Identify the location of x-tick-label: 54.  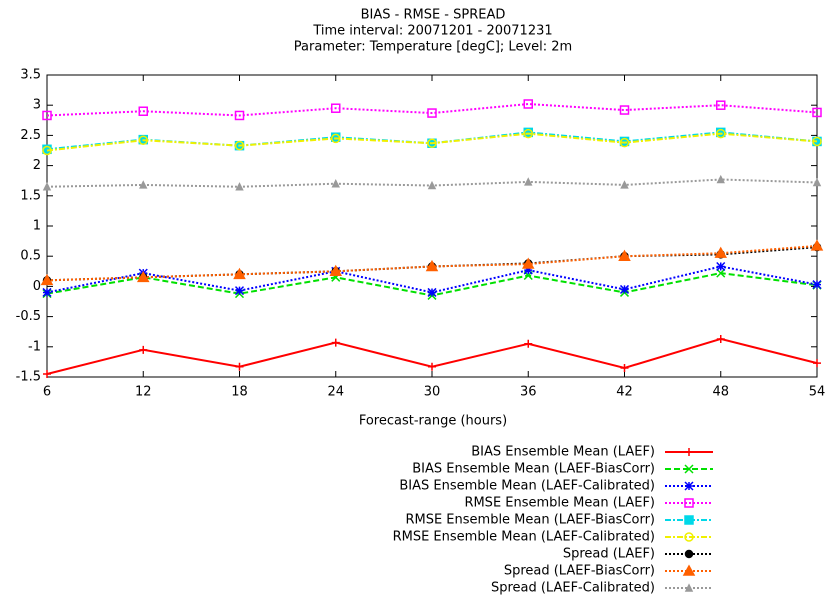
(817, 392).